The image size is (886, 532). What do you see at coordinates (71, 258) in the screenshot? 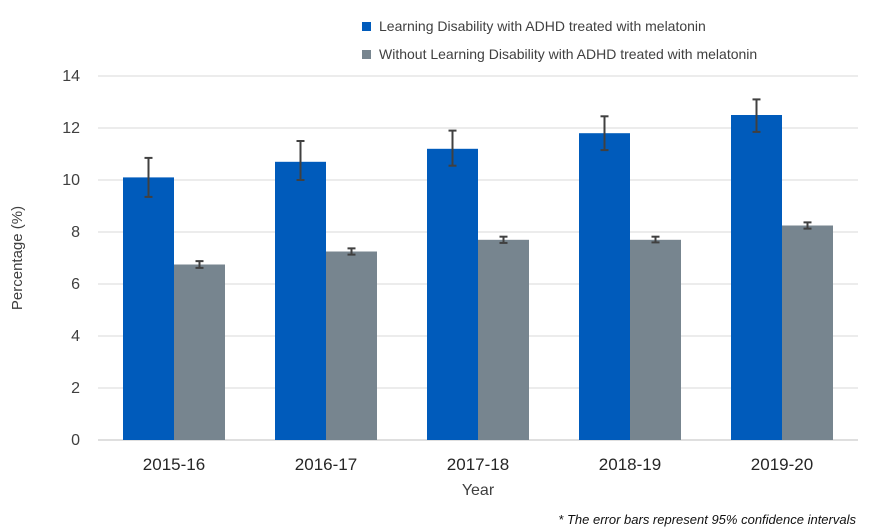
I see `y-tick-labels: 0 2 4 6 8 10 12 14` at bounding box center [71, 258].